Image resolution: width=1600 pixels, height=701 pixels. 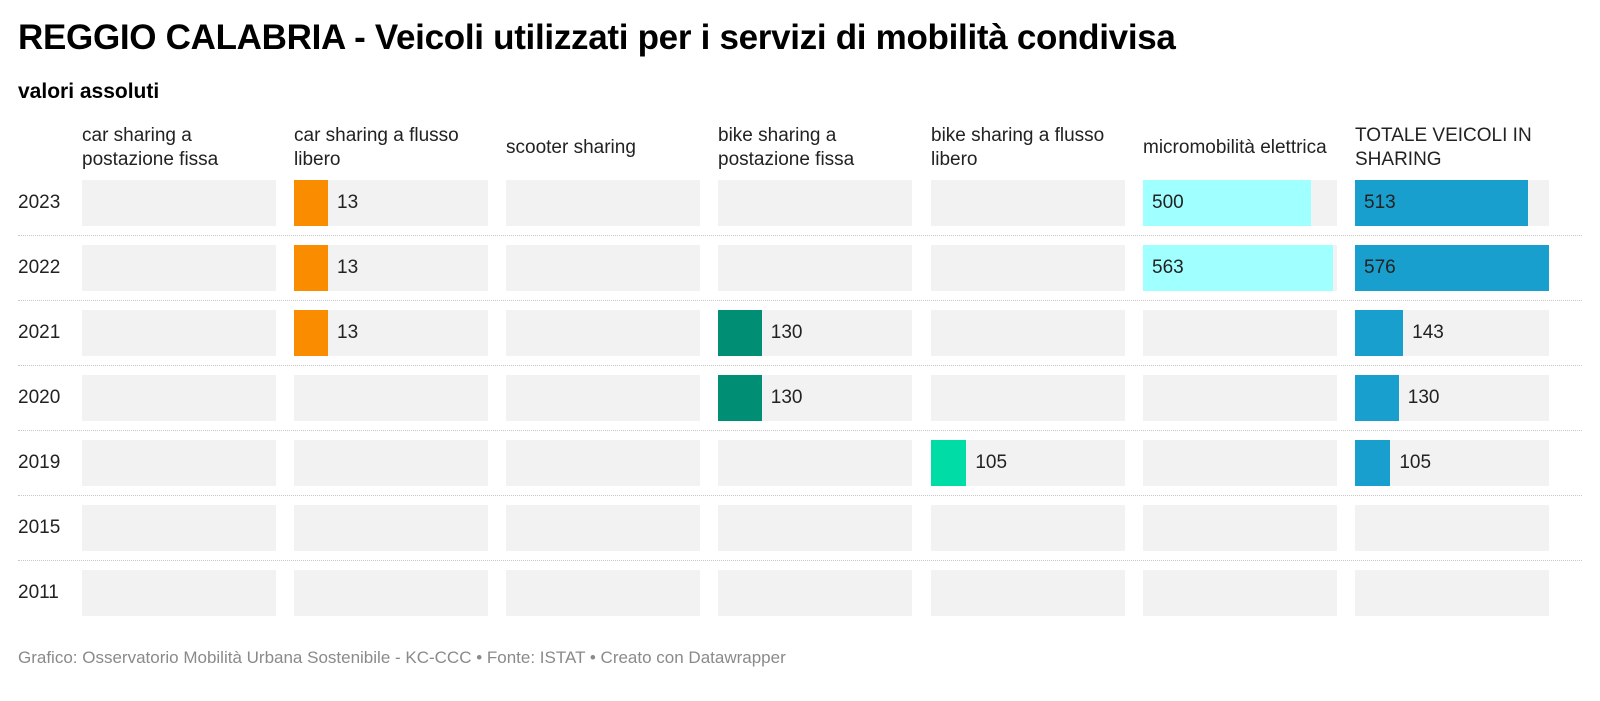 I want to click on row-label-year: 2020, so click(x=39, y=397).